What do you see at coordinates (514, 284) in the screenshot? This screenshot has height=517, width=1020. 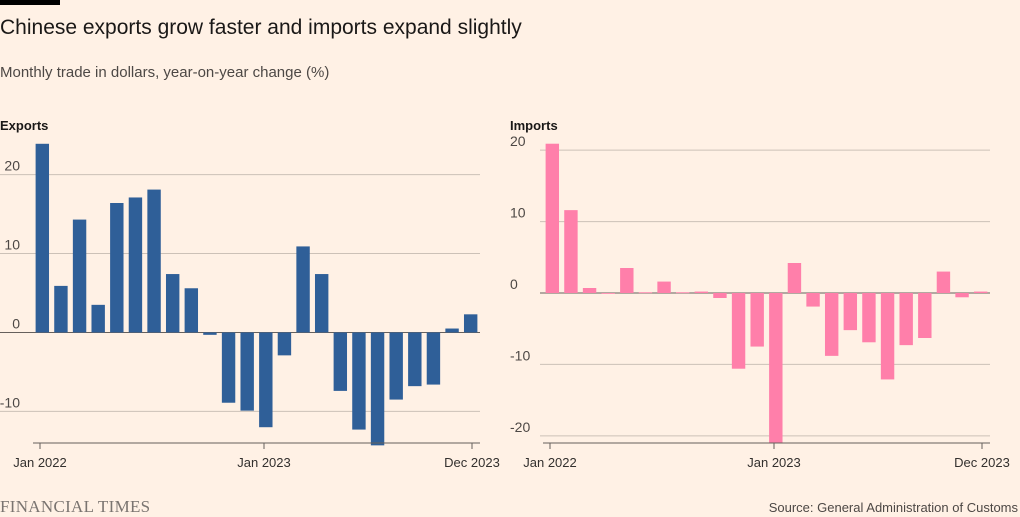 I see `imports-y-tick-label: 0` at bounding box center [514, 284].